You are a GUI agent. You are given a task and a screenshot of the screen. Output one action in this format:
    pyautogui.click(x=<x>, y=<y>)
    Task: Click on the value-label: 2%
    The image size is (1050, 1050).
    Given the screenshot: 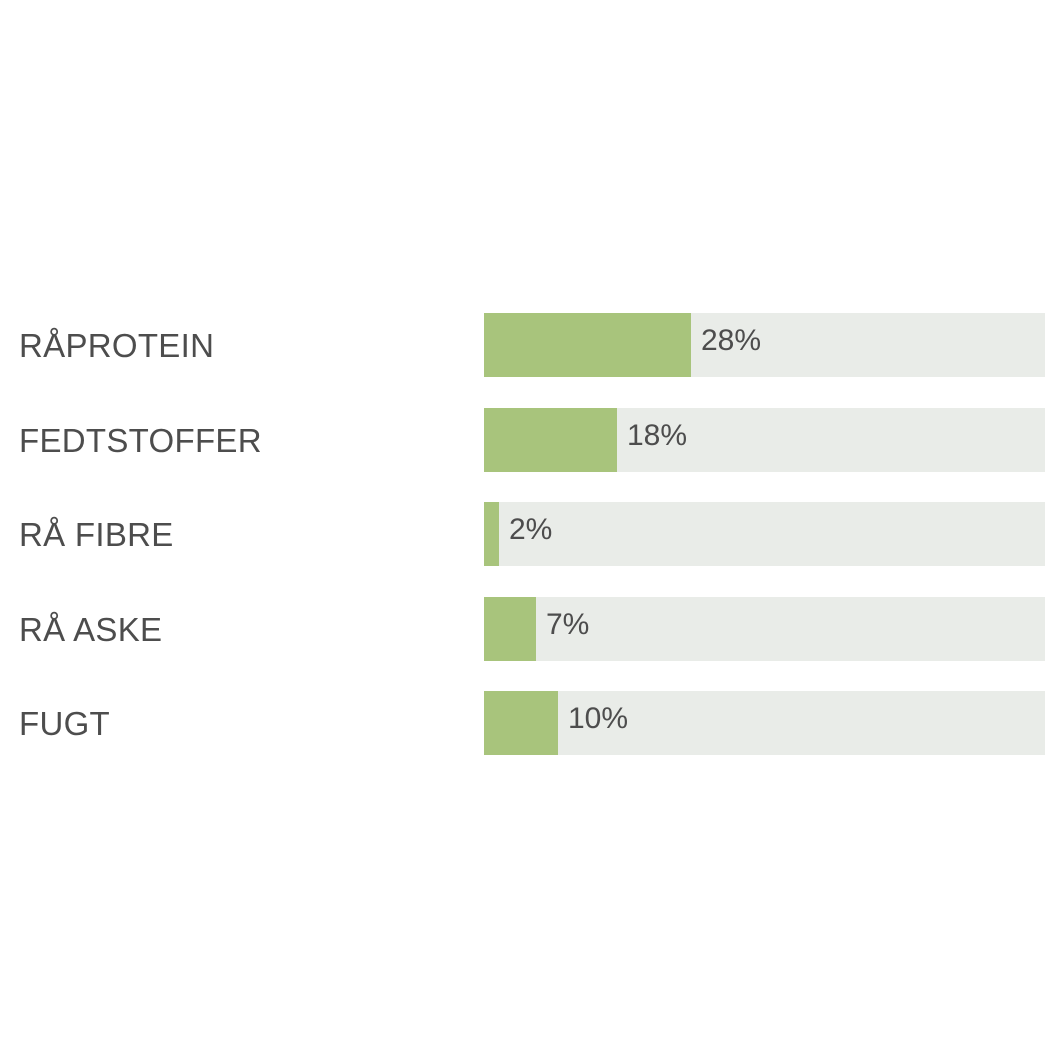 What is the action you would take?
    pyautogui.click(x=531, y=529)
    